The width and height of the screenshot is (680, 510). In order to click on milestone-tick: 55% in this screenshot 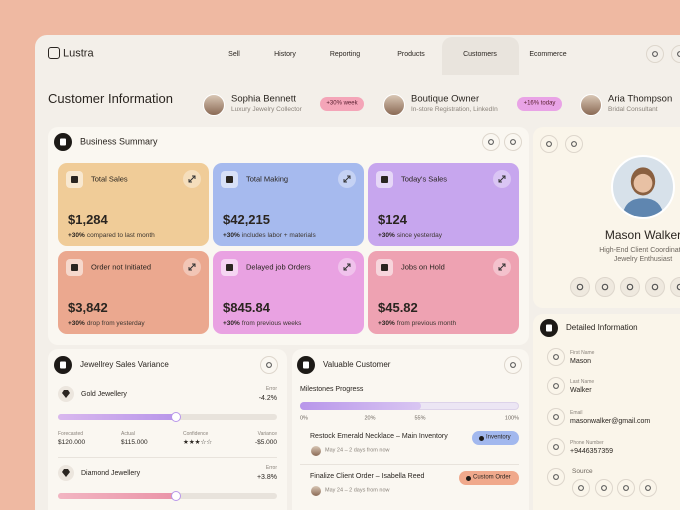, I will do `click(420, 418)`.